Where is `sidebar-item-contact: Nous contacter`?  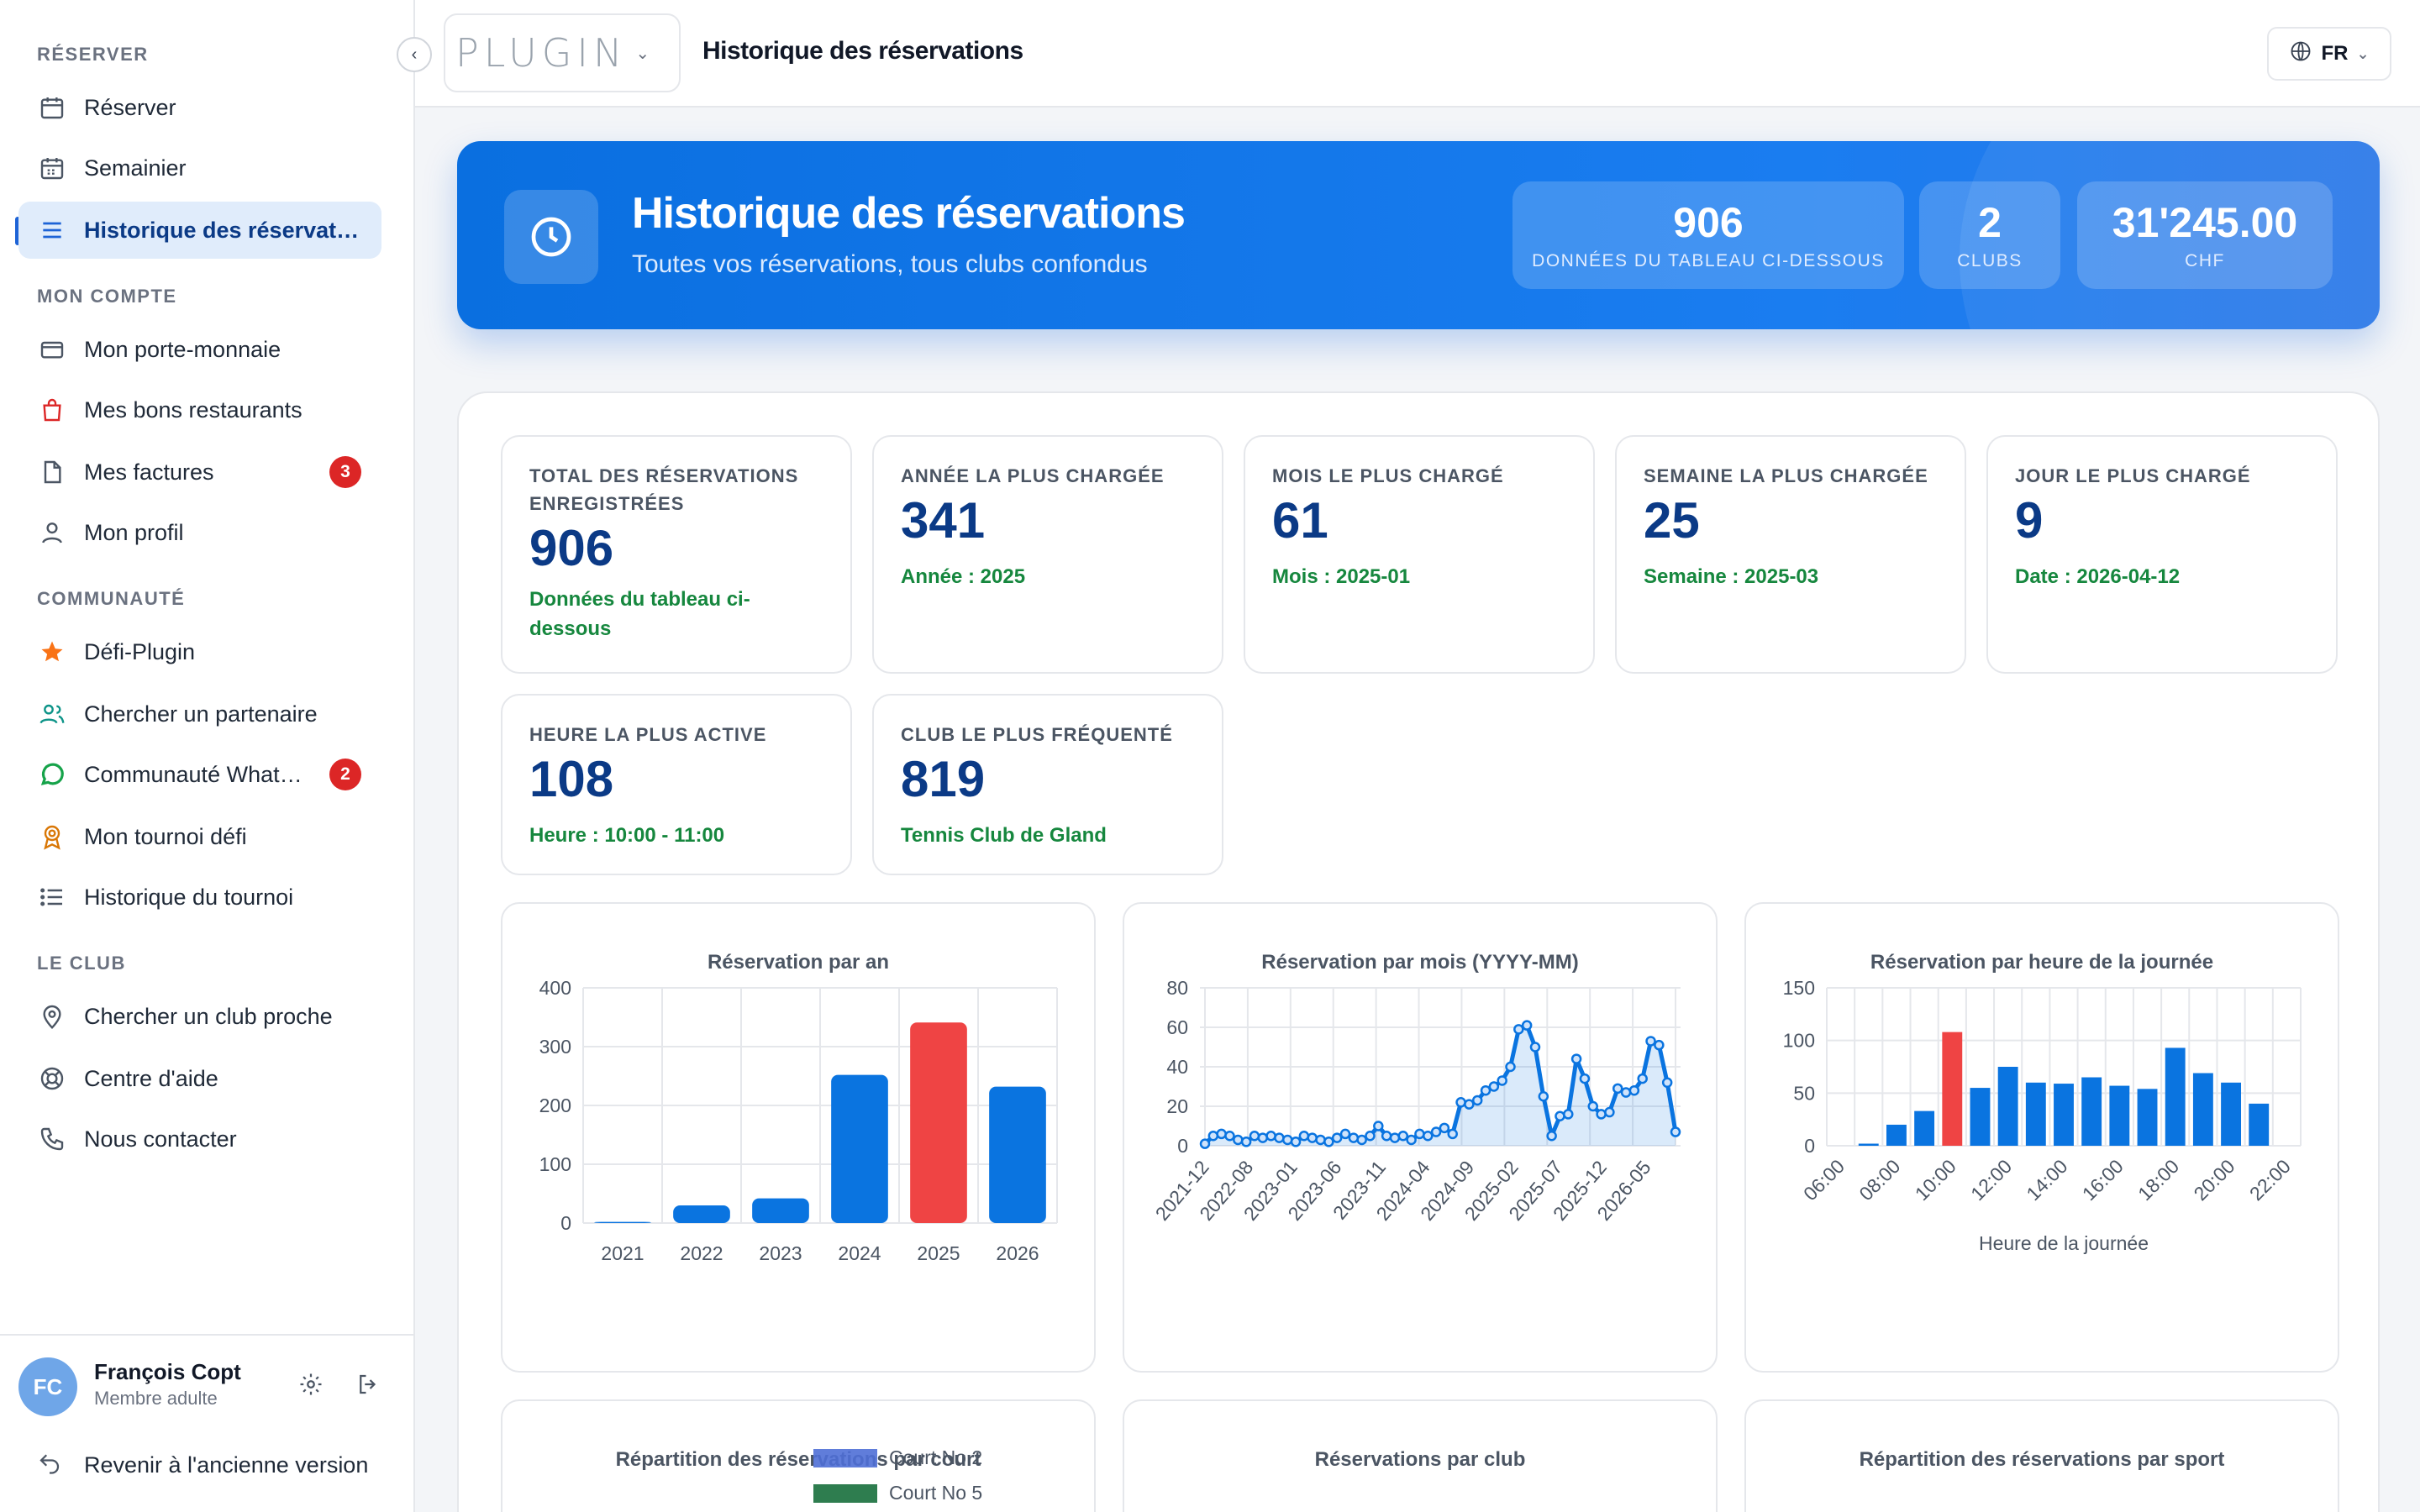 sidebar-item-contact: Nous contacter is located at coordinates (199, 1139).